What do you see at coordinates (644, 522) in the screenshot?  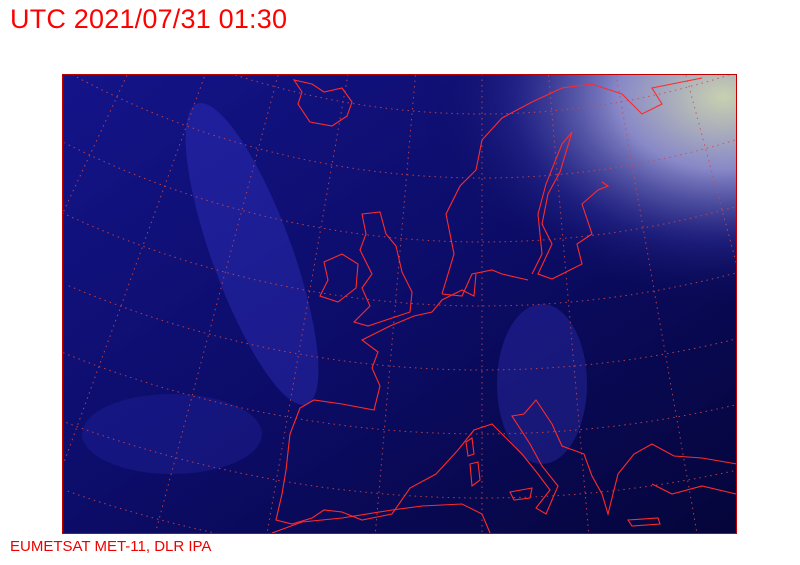 I see `coast-crete` at bounding box center [644, 522].